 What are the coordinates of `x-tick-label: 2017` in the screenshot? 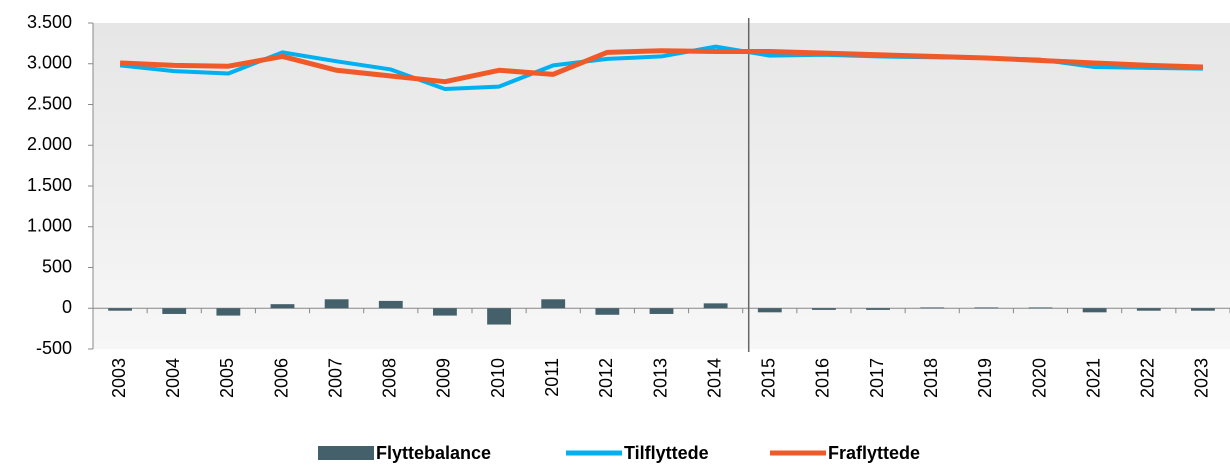 It's located at (877, 378).